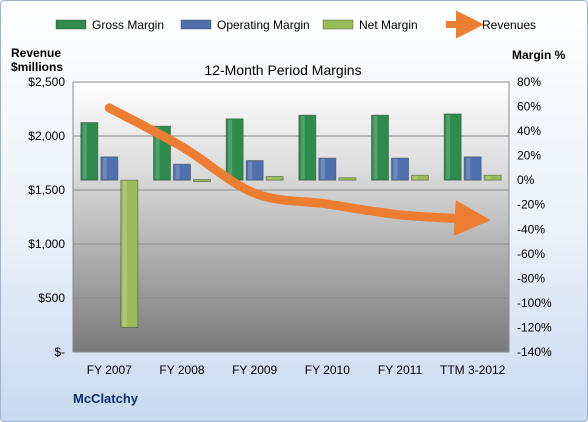 The height and width of the screenshot is (422, 588). I want to click on right-tick-label: 80%, so click(529, 82).